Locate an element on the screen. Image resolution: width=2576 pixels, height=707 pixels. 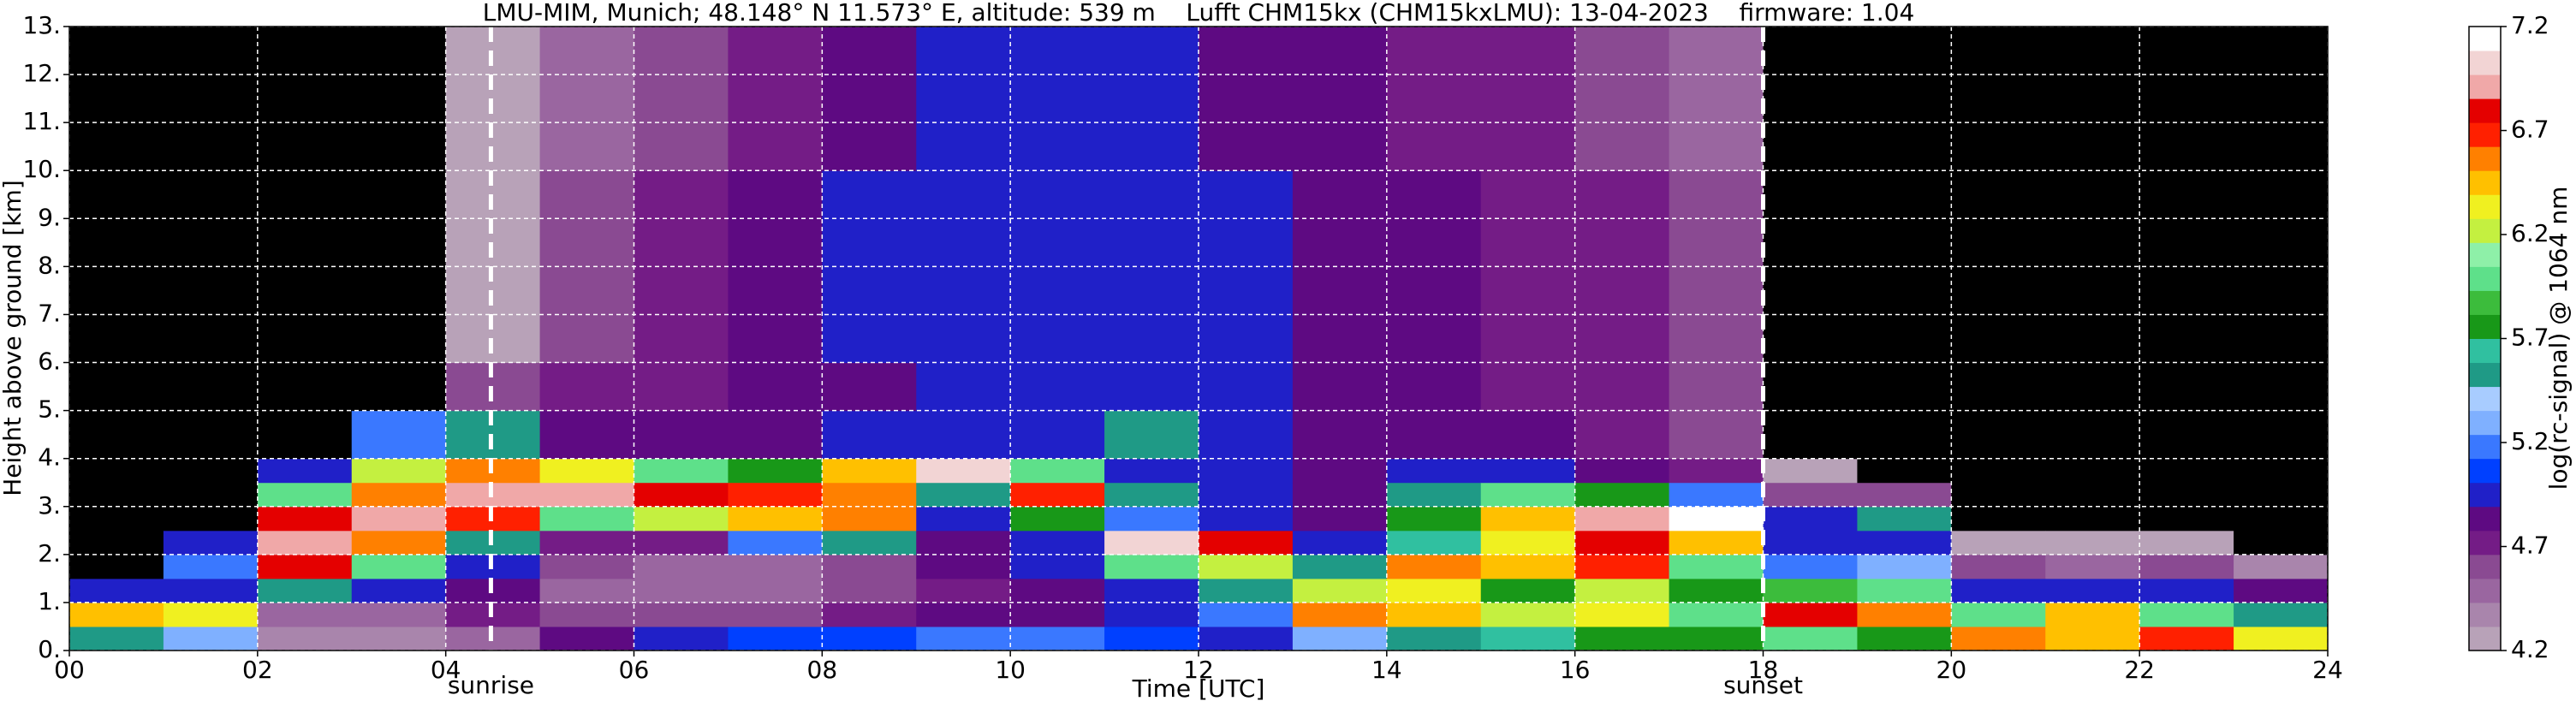
y-tick-label: 3. is located at coordinates (49, 505).